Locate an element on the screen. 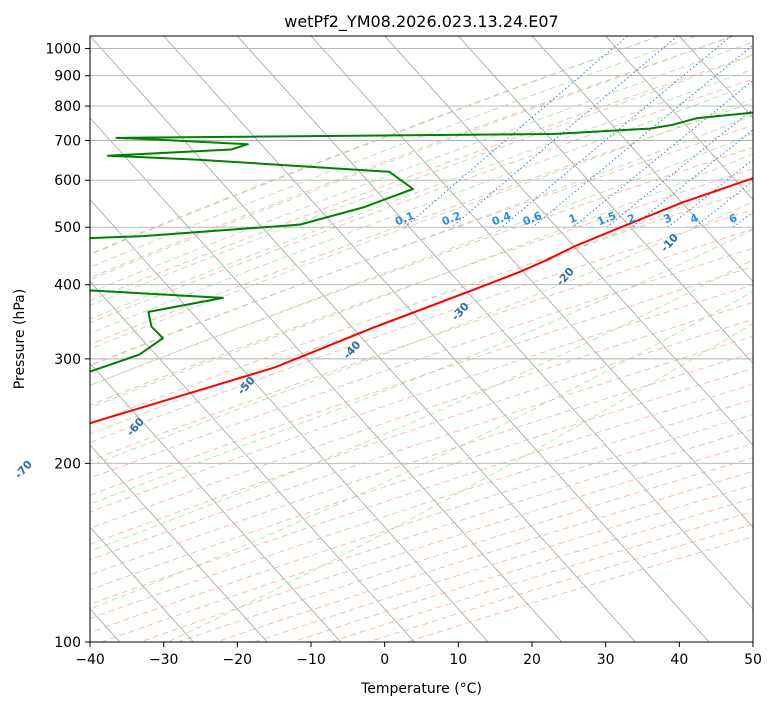  x-tick-label: −40 is located at coordinates (90, 660).